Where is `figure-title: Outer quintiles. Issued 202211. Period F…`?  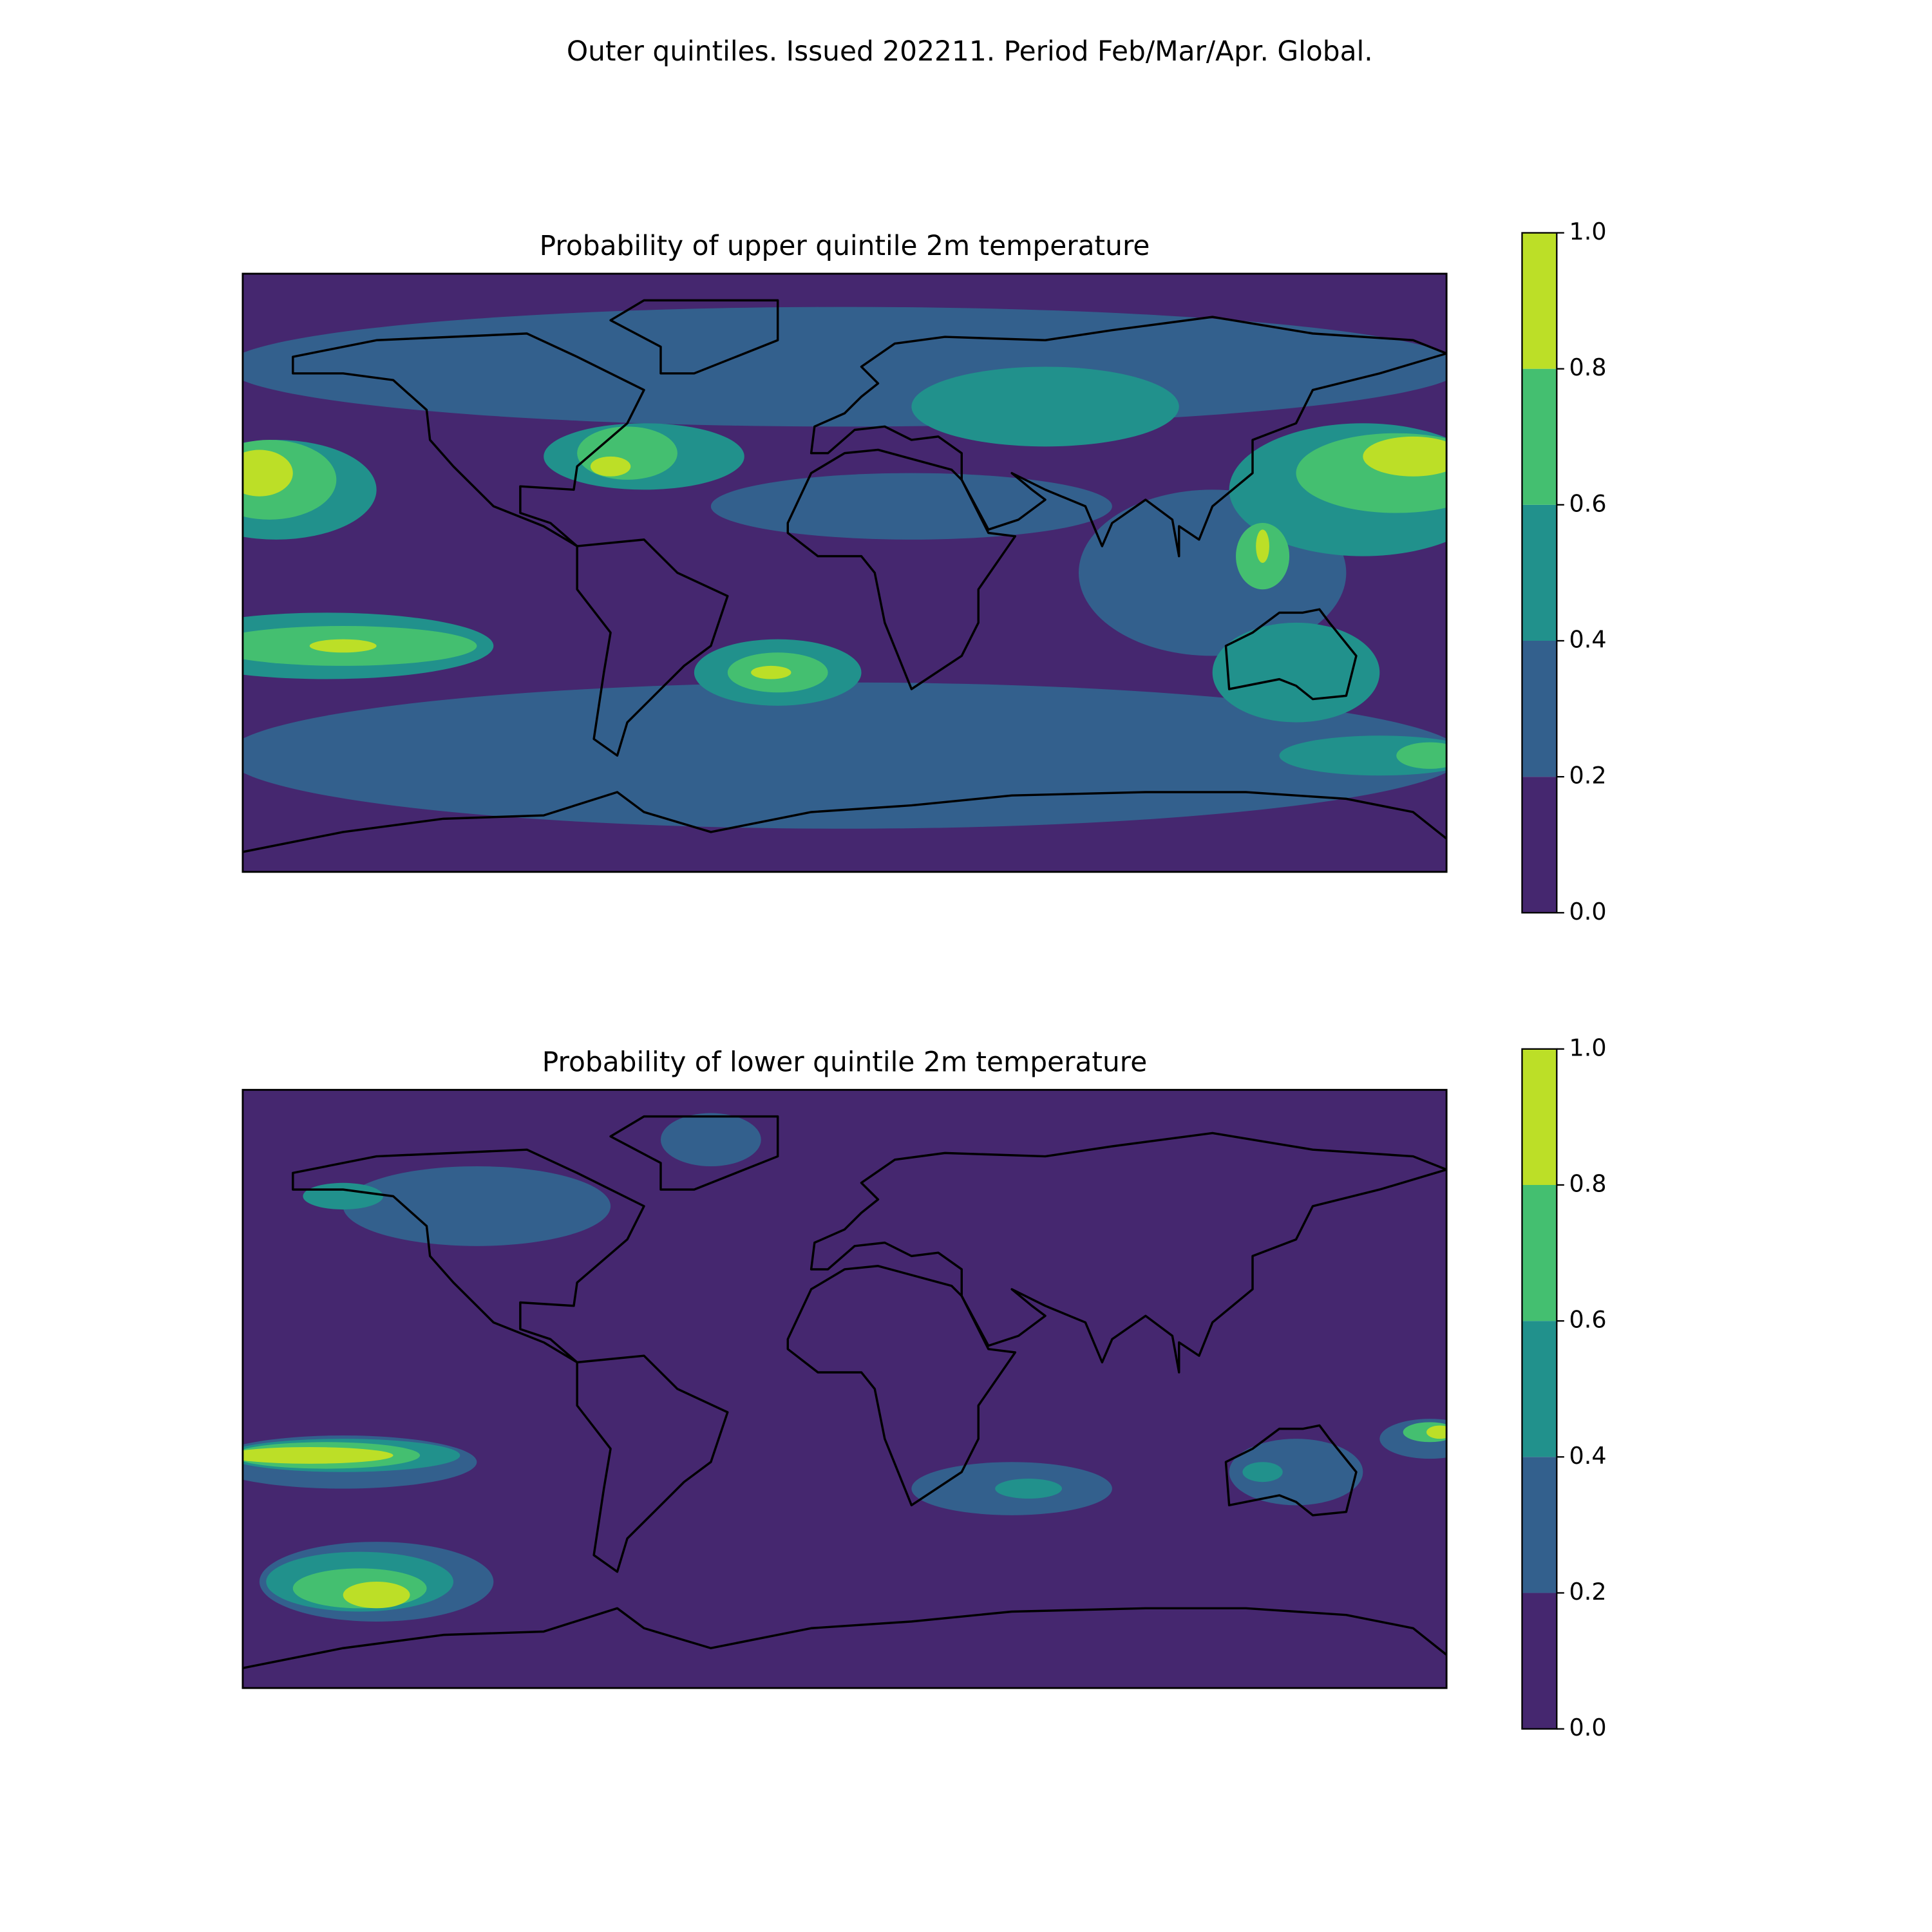
figure-title: Outer quintiles. Issued 202211. Period F… is located at coordinates (970, 51).